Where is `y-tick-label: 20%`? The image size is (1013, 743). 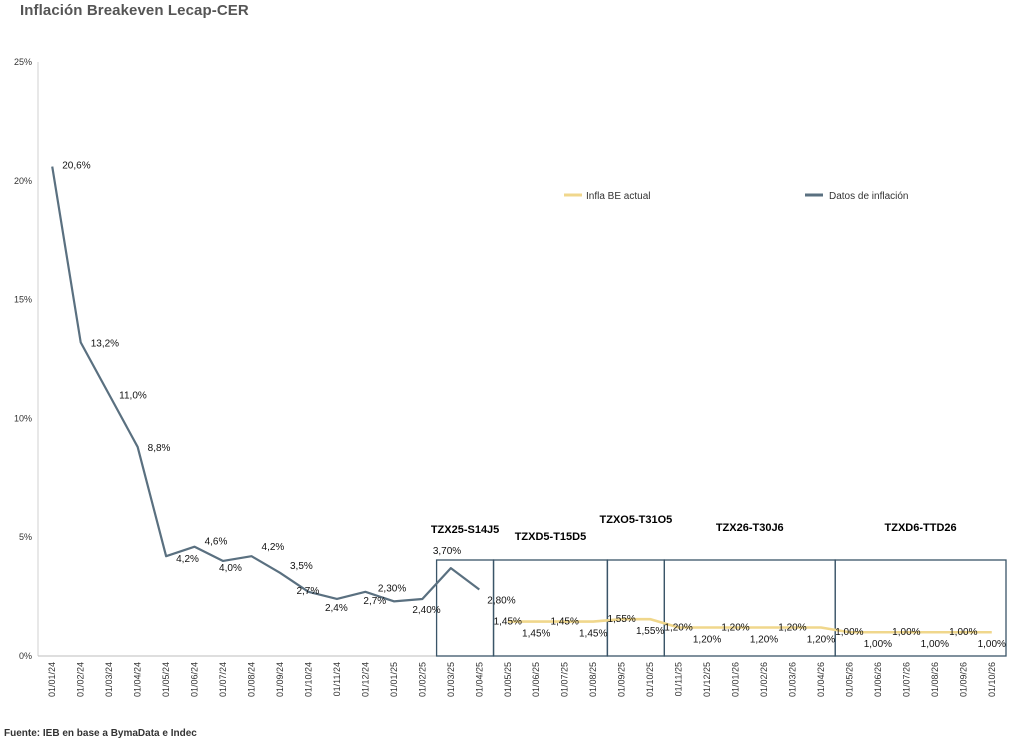 y-tick-label: 20% is located at coordinates (23, 181).